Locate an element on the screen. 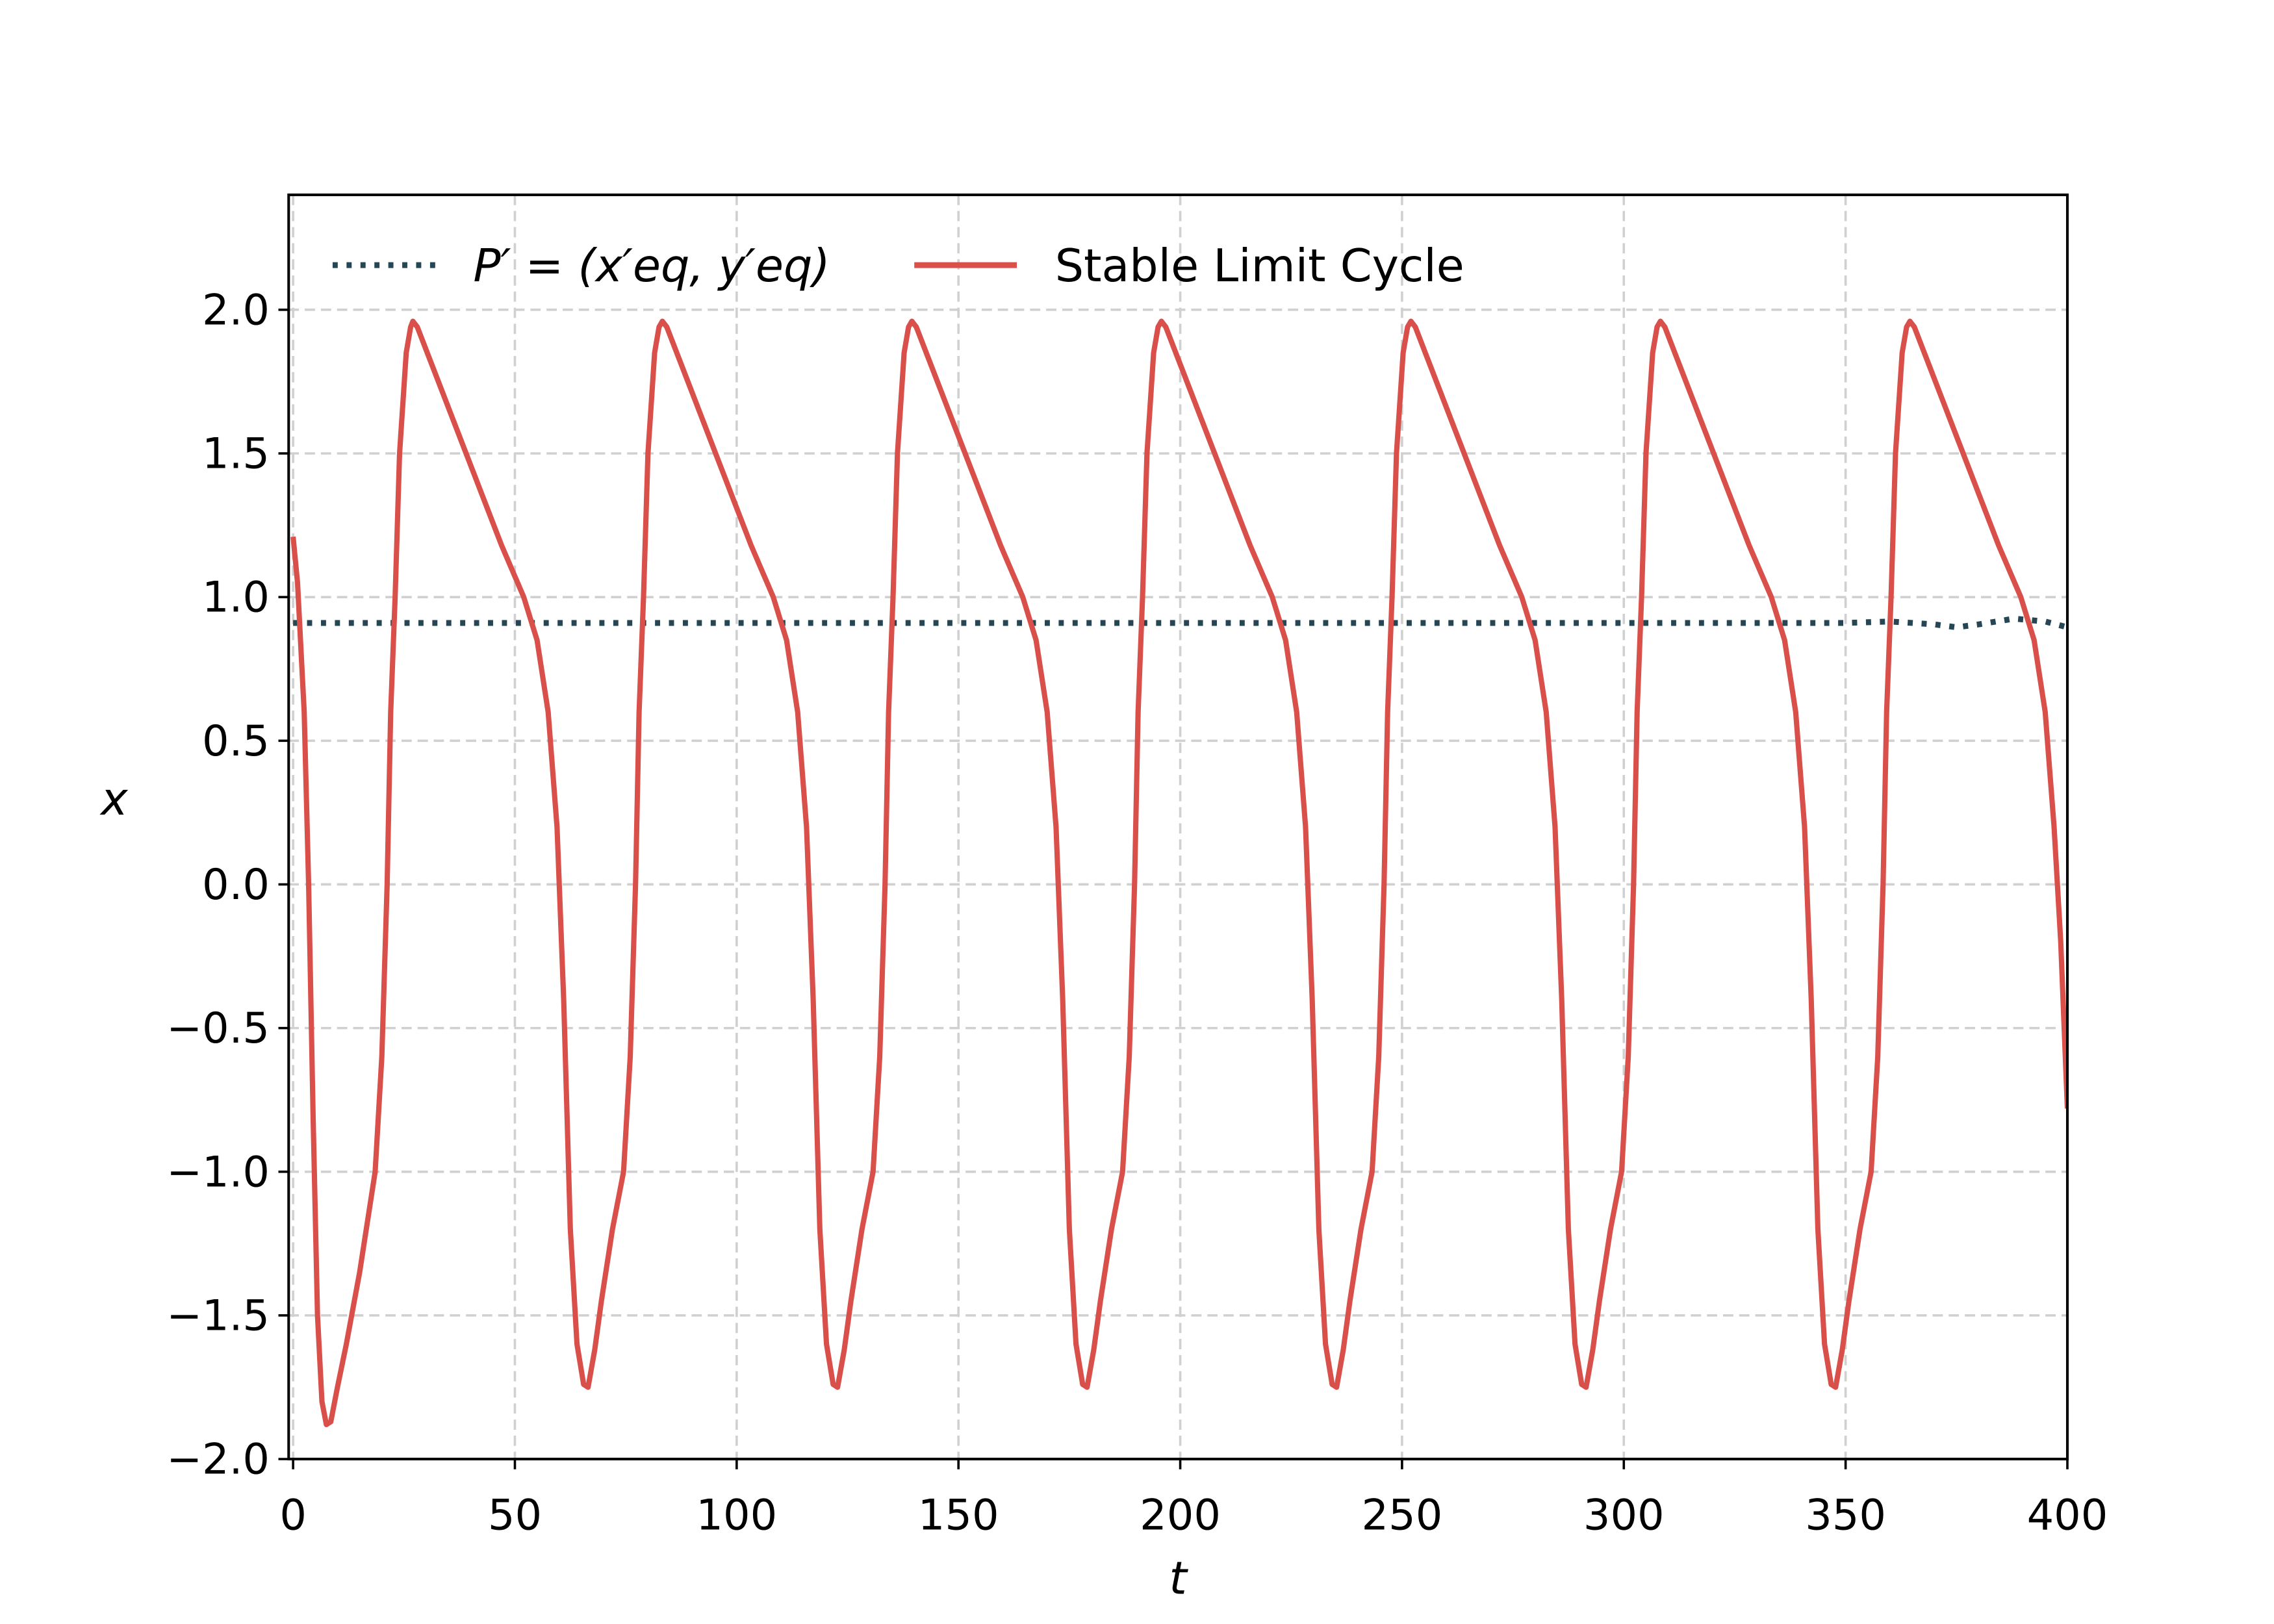 The height and width of the screenshot is (1624, 2274). x-tick-label: 0 is located at coordinates (293, 1515).